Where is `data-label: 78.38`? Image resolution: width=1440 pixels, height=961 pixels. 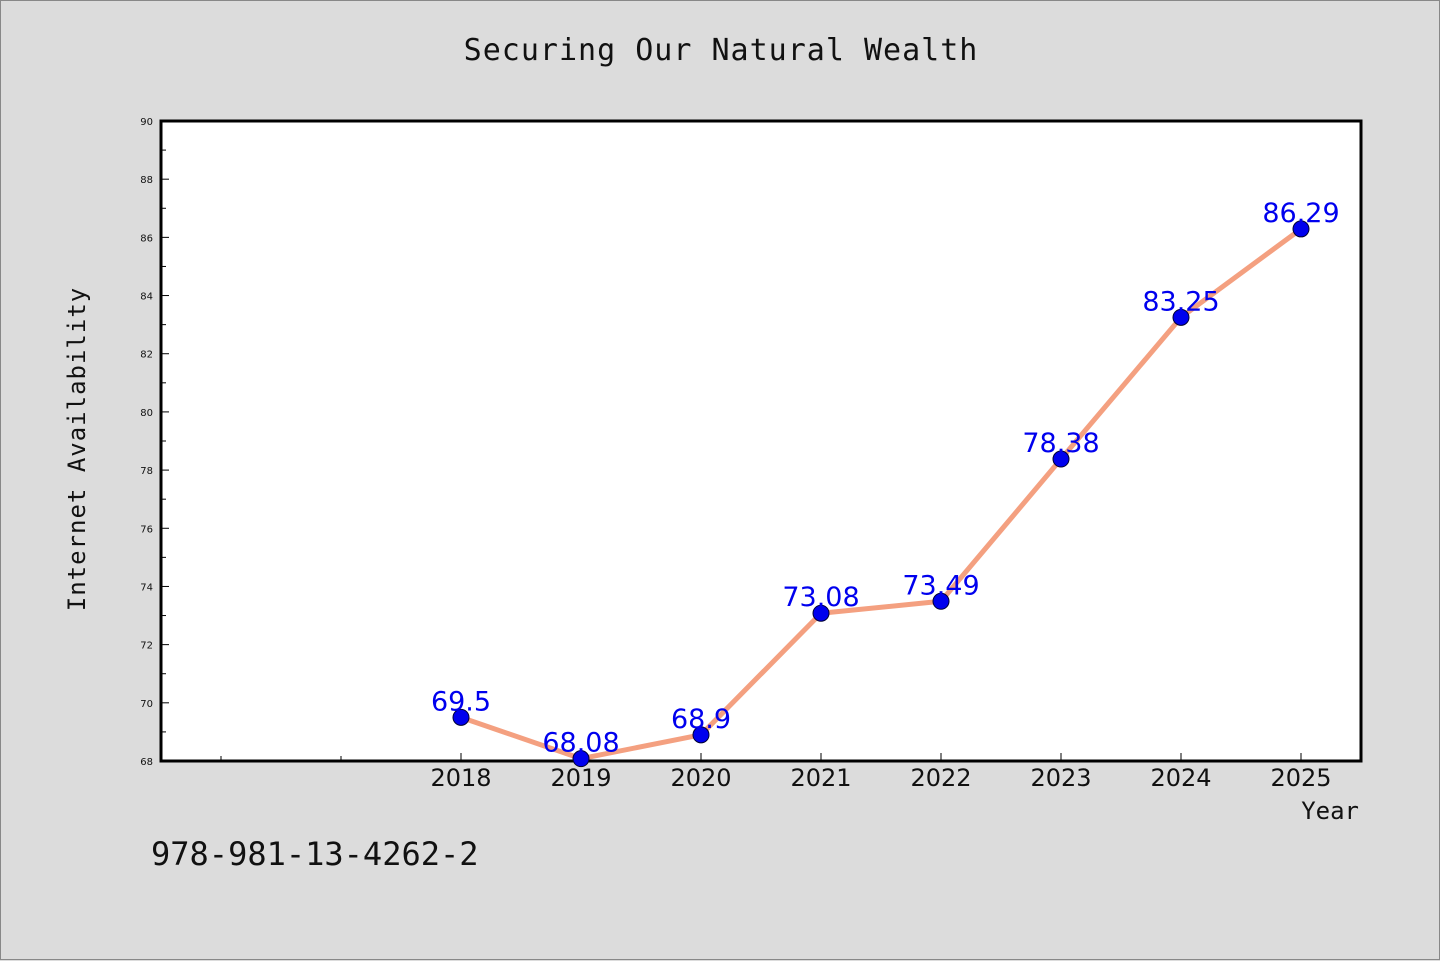 data-label: 78.38 is located at coordinates (1060, 443).